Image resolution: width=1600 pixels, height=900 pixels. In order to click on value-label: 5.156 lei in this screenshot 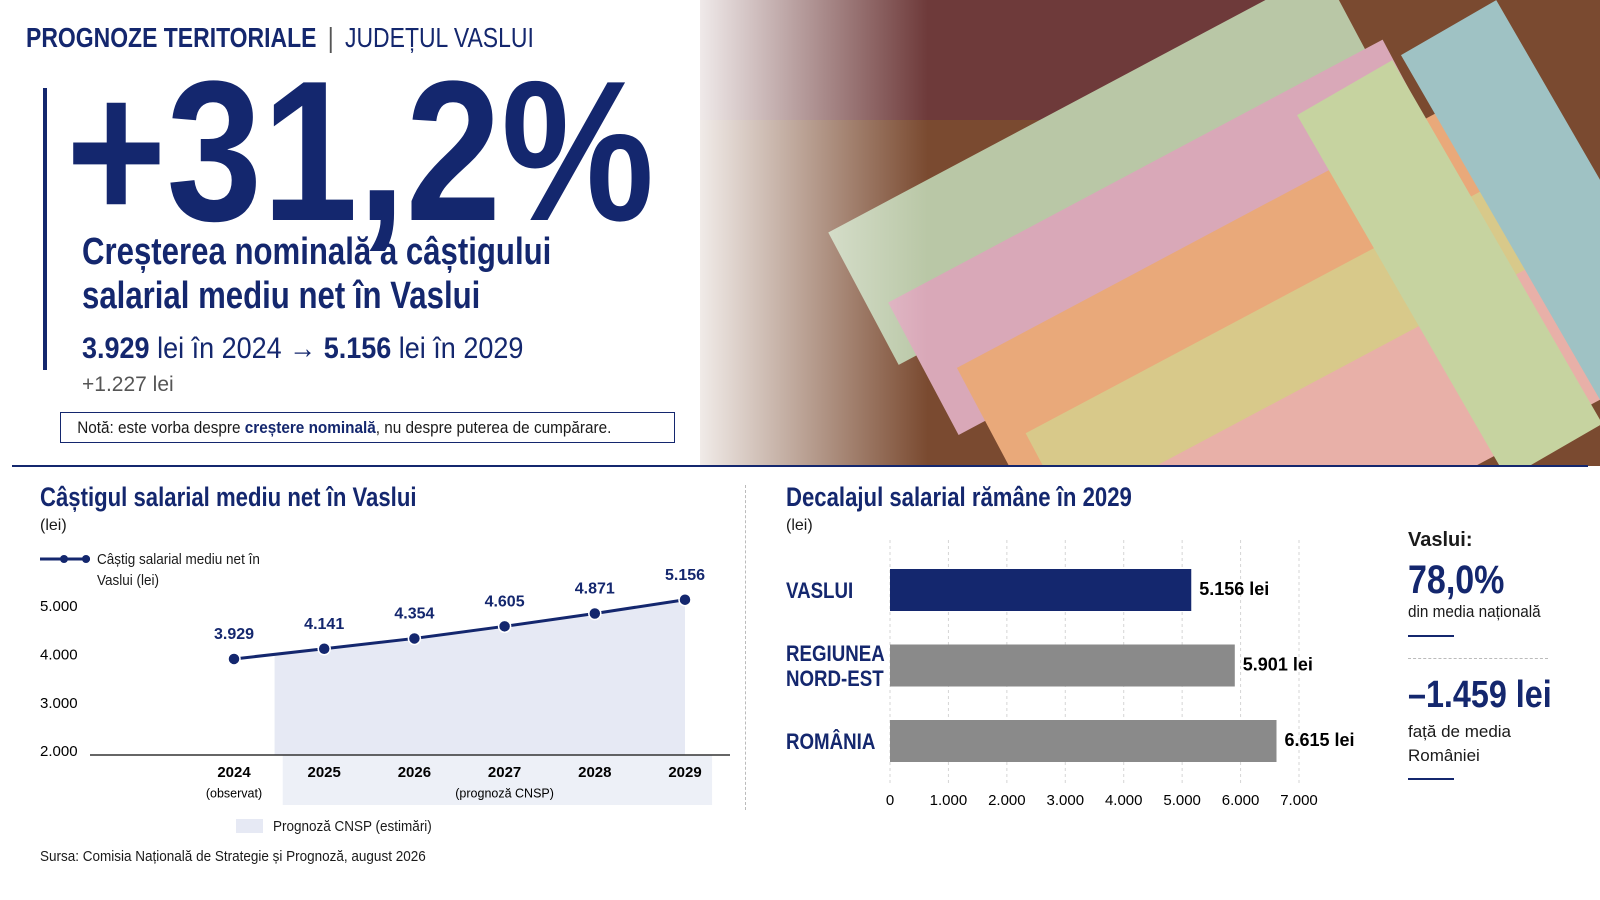, I will do `click(1234, 589)`.